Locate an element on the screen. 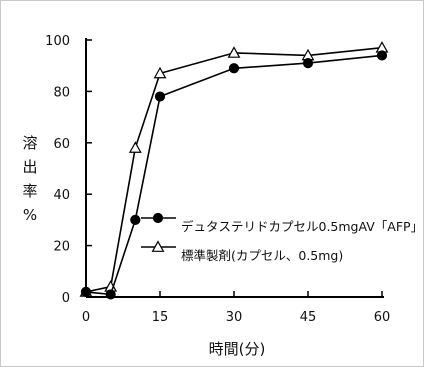  y-axis-title-char: 出 is located at coordinates (29, 167).